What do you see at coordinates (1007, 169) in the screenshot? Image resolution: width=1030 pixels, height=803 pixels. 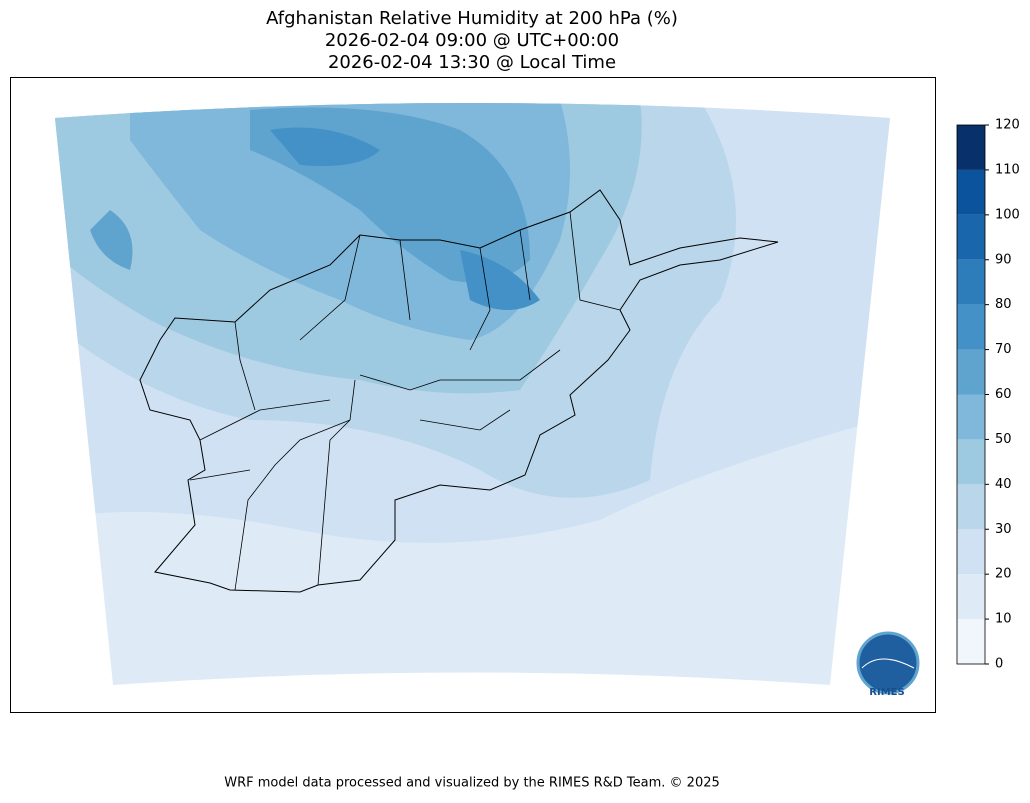 I see `colorbar-tick-label: 110` at bounding box center [1007, 169].